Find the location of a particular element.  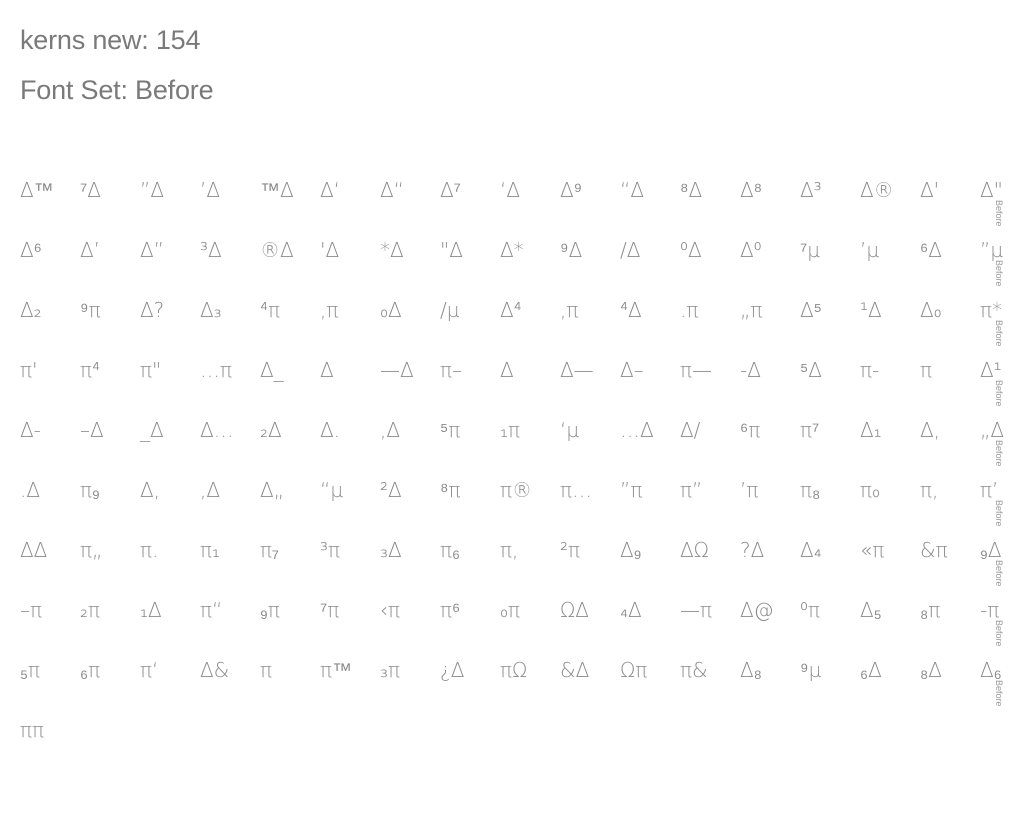

kern-pair: Δ₃ is located at coordinates (211, 310).